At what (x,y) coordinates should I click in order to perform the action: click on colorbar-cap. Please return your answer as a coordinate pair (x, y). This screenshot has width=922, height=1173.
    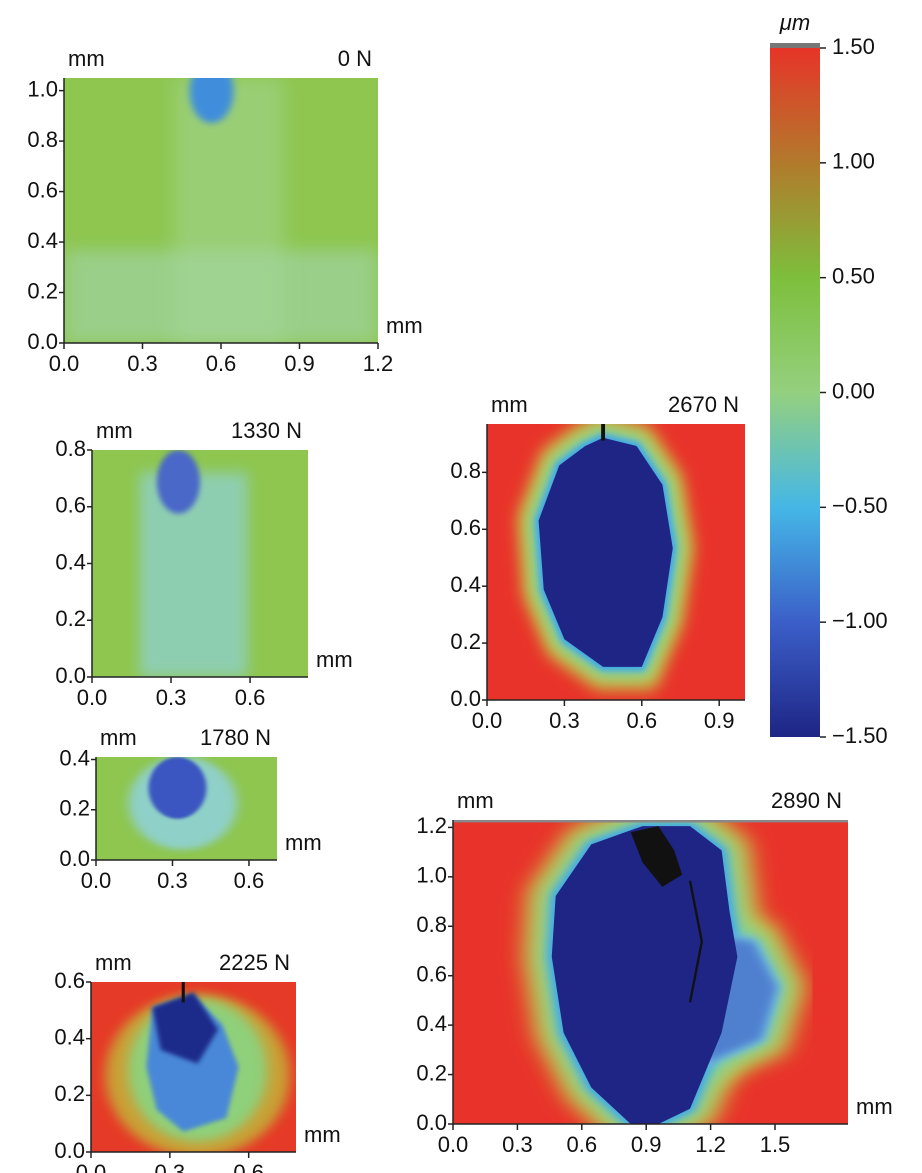
    Looking at the image, I should click on (795, 45).